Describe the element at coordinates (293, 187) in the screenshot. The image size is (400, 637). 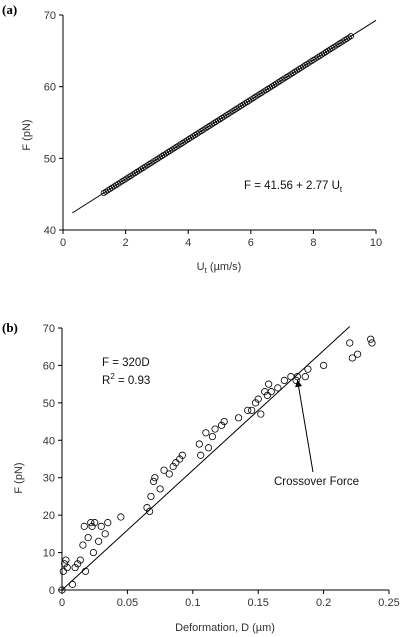
I see `equation-a: F = 41.56 + 2.77 Ut` at that location.